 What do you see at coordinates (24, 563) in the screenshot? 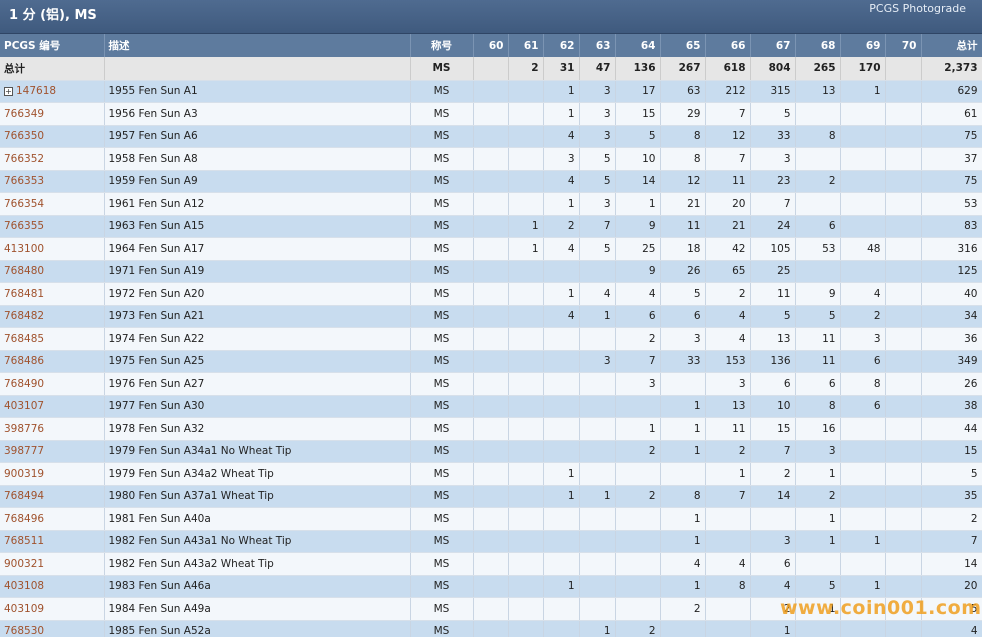
I see `coin-number-link: 900321` at bounding box center [24, 563].